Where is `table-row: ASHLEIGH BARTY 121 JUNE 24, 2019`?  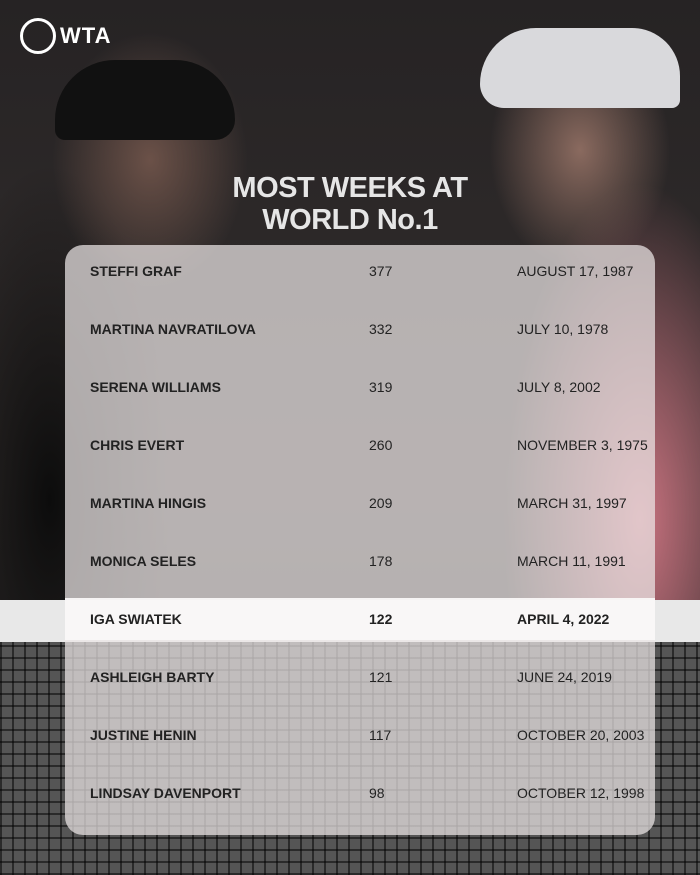
table-row: ASHLEIGH BARTY 121 JUNE 24, 2019 is located at coordinates (360, 677).